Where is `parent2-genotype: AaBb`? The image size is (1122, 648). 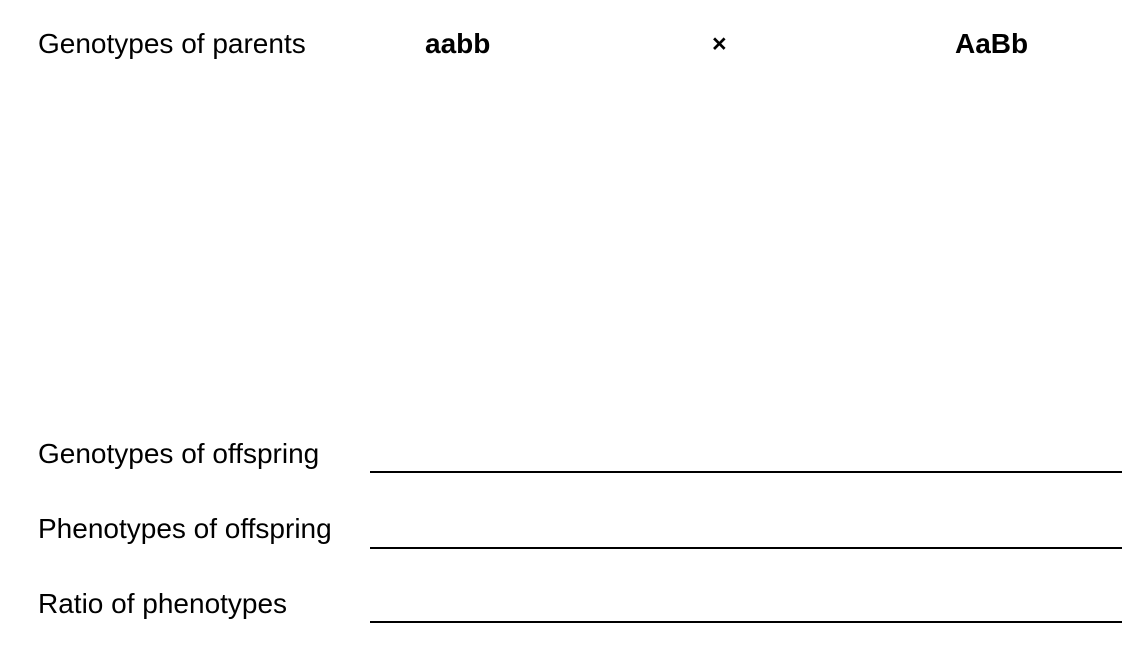 parent2-genotype: AaBb is located at coordinates (992, 43).